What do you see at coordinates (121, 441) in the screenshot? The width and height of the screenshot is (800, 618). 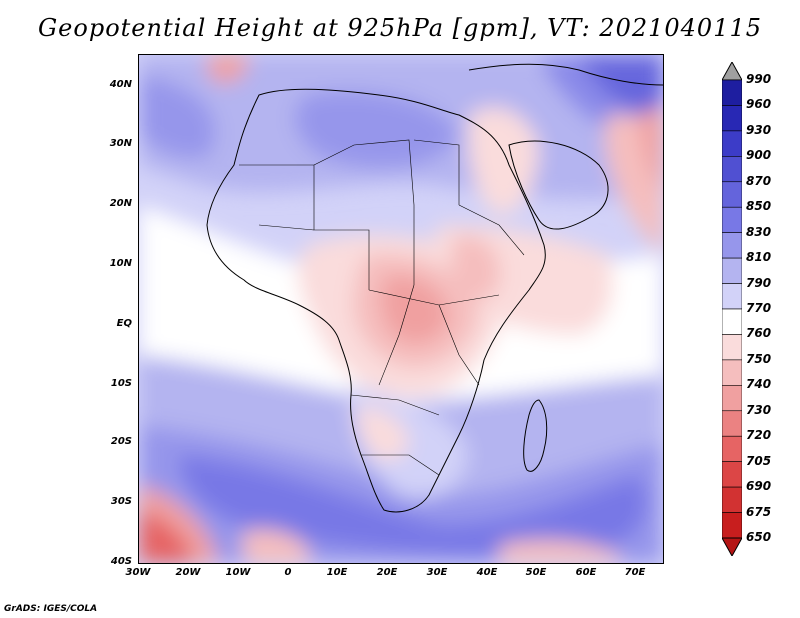 I see `lat-label: 20S` at bounding box center [121, 441].